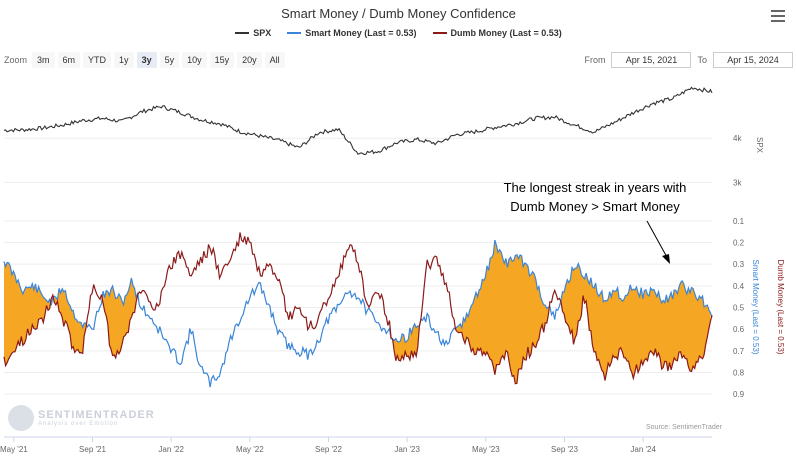 The image size is (797, 466). Describe the element at coordinates (595, 206) in the screenshot. I see `annotation-line-2: Dumb Money > Smart Money` at that location.